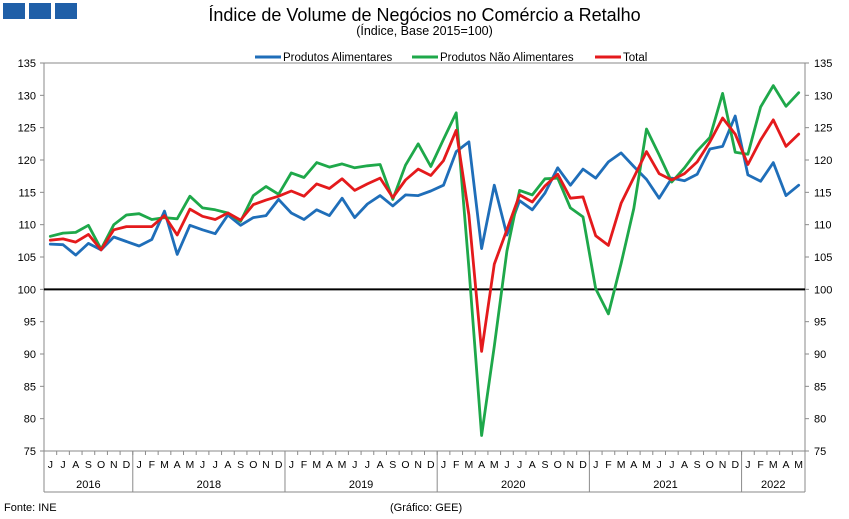 Image resolution: width=849 pixels, height=519 pixels. I want to click on y-tick-label-right: 75, so click(820, 452).